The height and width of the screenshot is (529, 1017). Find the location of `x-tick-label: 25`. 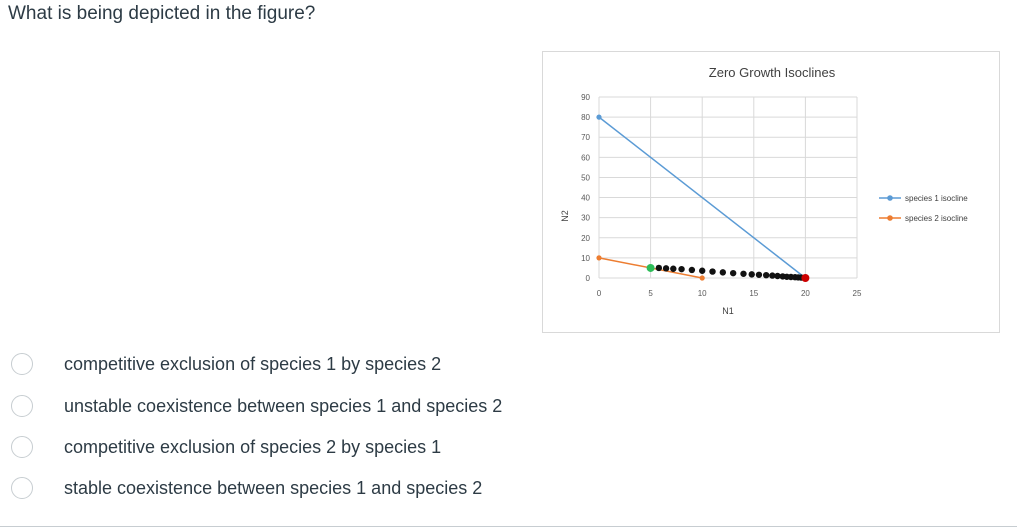

x-tick-label: 25 is located at coordinates (857, 293).